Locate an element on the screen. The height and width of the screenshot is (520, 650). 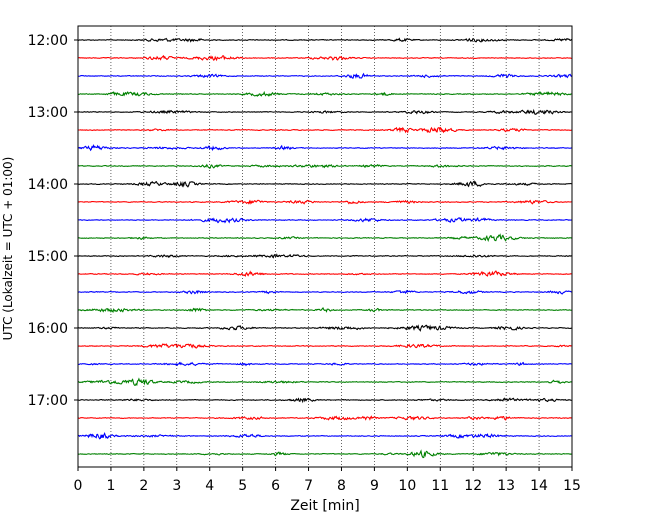
x-tick-label-5: 5 is located at coordinates (242, 486).